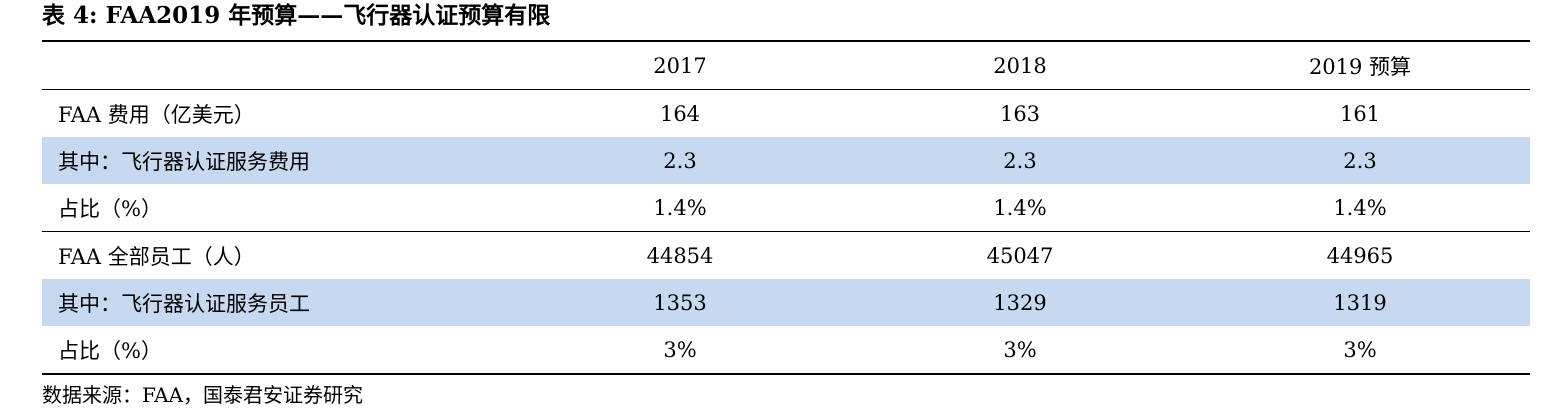 This screenshot has width=1541, height=410. Describe the element at coordinates (786, 350) in the screenshot. I see `table-row: 占比（%） 3% 3% 3%` at that location.